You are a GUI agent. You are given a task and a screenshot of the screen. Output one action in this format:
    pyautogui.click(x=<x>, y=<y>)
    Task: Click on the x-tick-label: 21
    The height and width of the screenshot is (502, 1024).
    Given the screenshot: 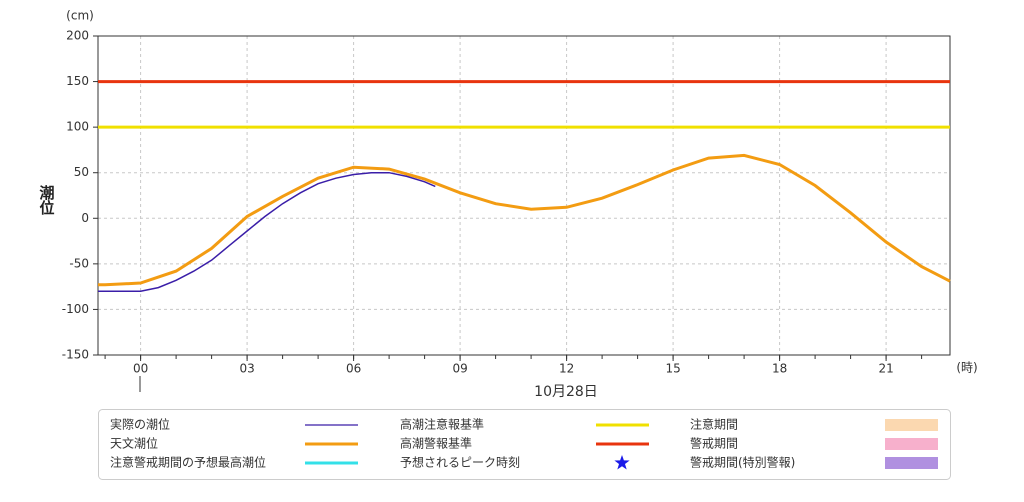 What is the action you would take?
    pyautogui.click(x=885, y=369)
    